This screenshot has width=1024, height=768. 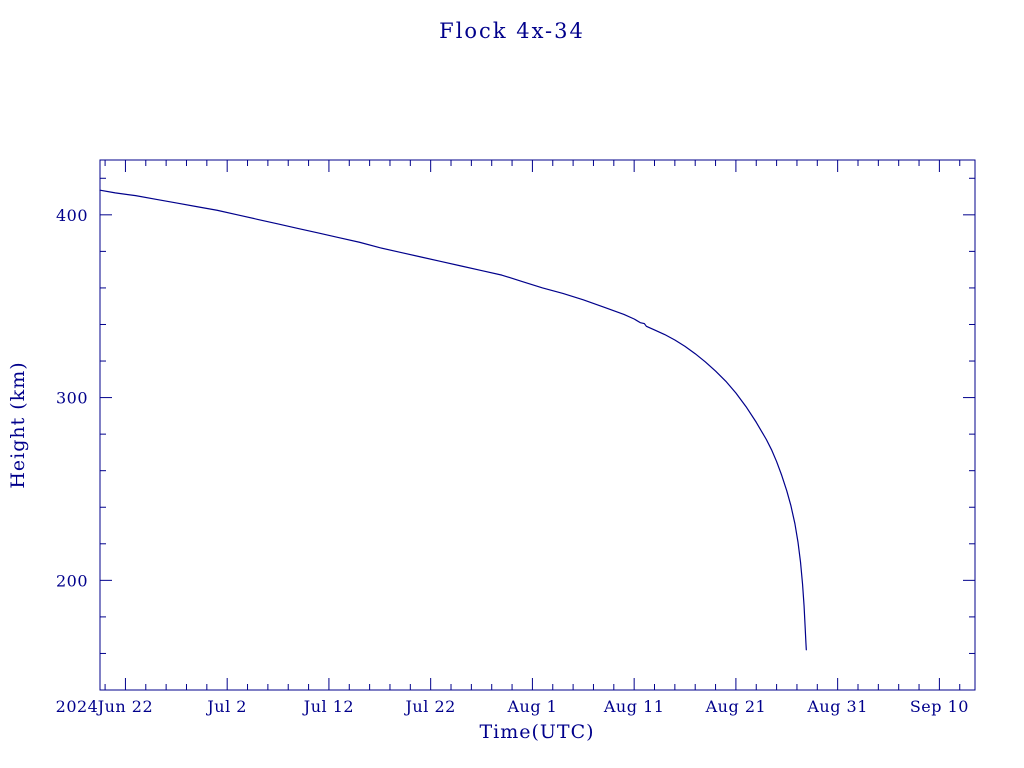 What do you see at coordinates (124, 706) in the screenshot?
I see `x-tick-label: Jun 22` at bounding box center [124, 706].